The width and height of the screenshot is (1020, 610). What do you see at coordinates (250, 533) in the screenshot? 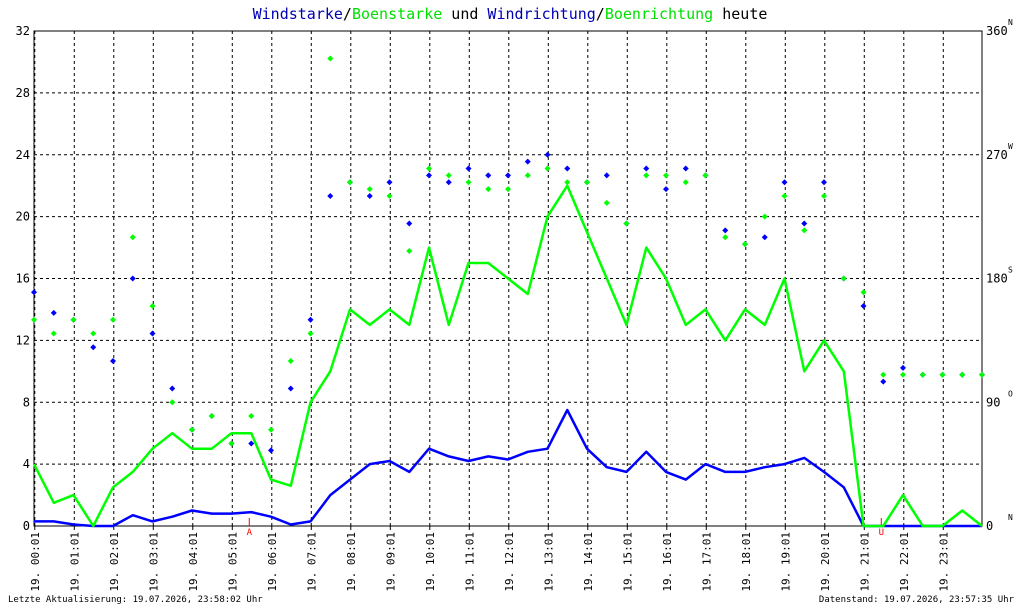
I see `sun-marker-label: A` at bounding box center [250, 533].